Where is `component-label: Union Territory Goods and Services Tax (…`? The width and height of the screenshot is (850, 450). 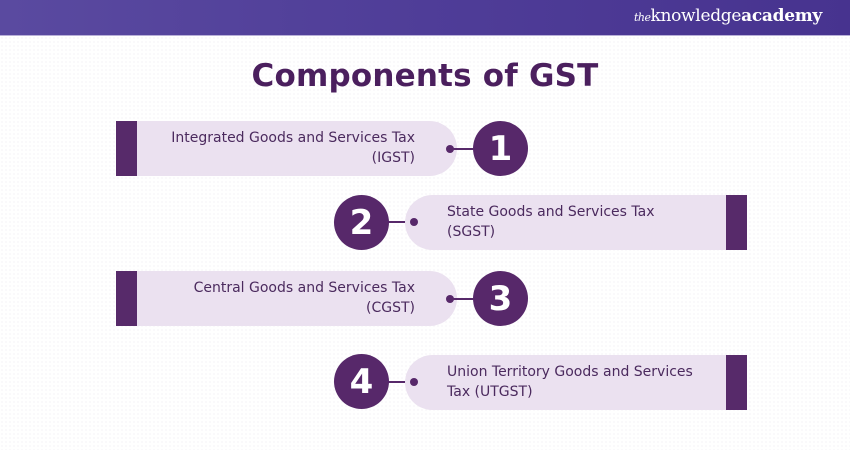 component-label: Union Territory Goods and Services Tax (… is located at coordinates (584, 382).